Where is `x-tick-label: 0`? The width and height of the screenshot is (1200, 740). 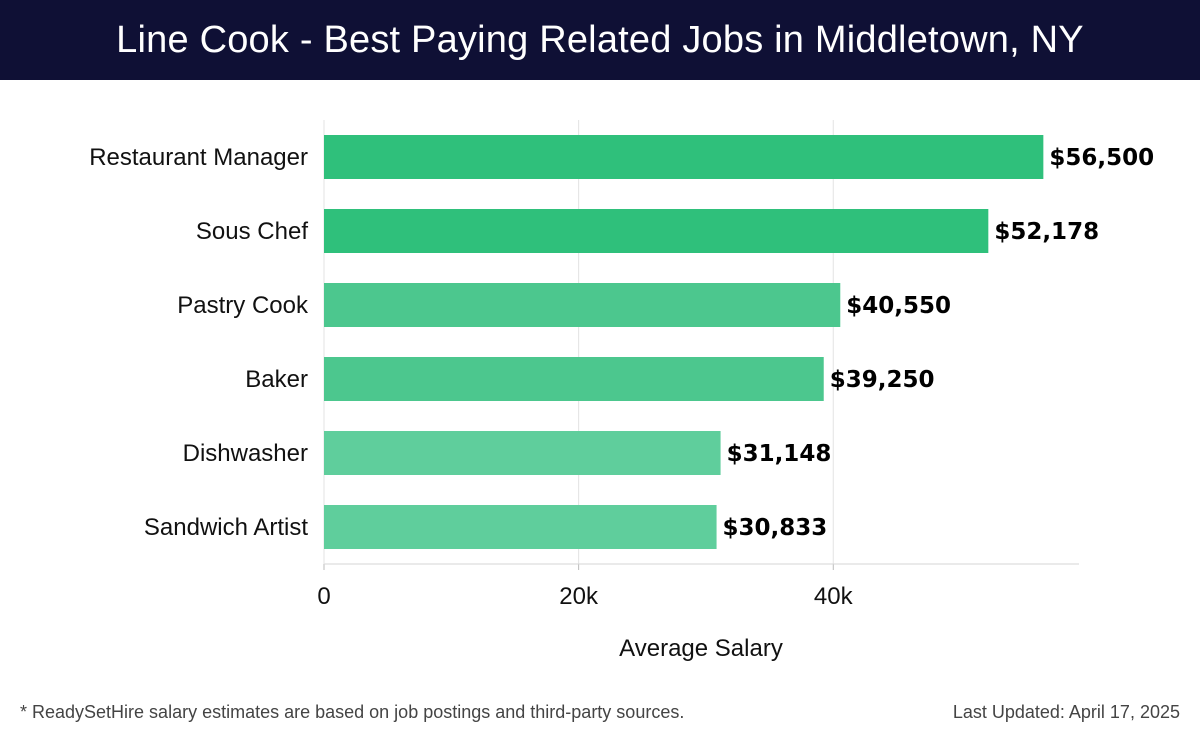 x-tick-label: 0 is located at coordinates (323, 596).